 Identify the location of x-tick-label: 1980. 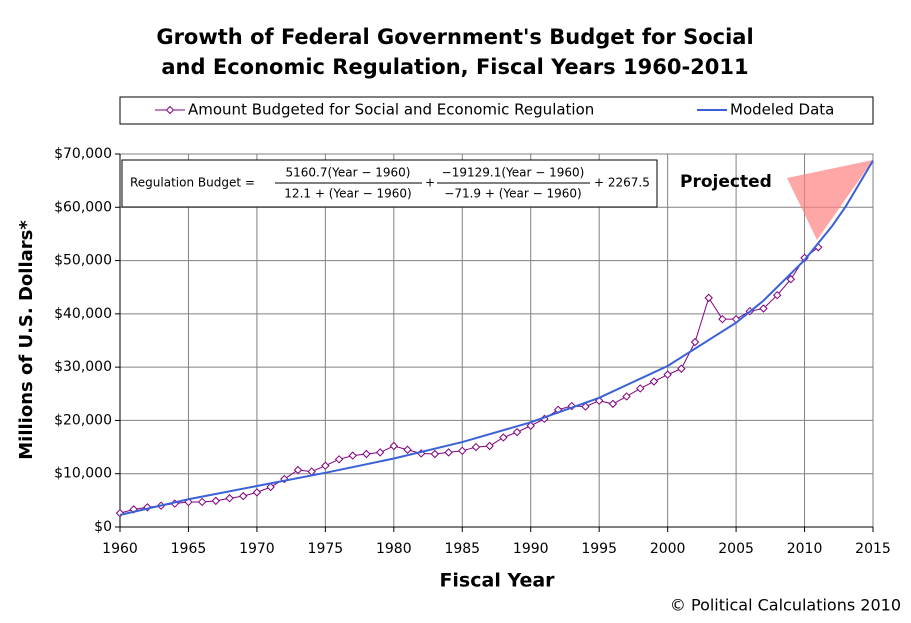
(394, 549).